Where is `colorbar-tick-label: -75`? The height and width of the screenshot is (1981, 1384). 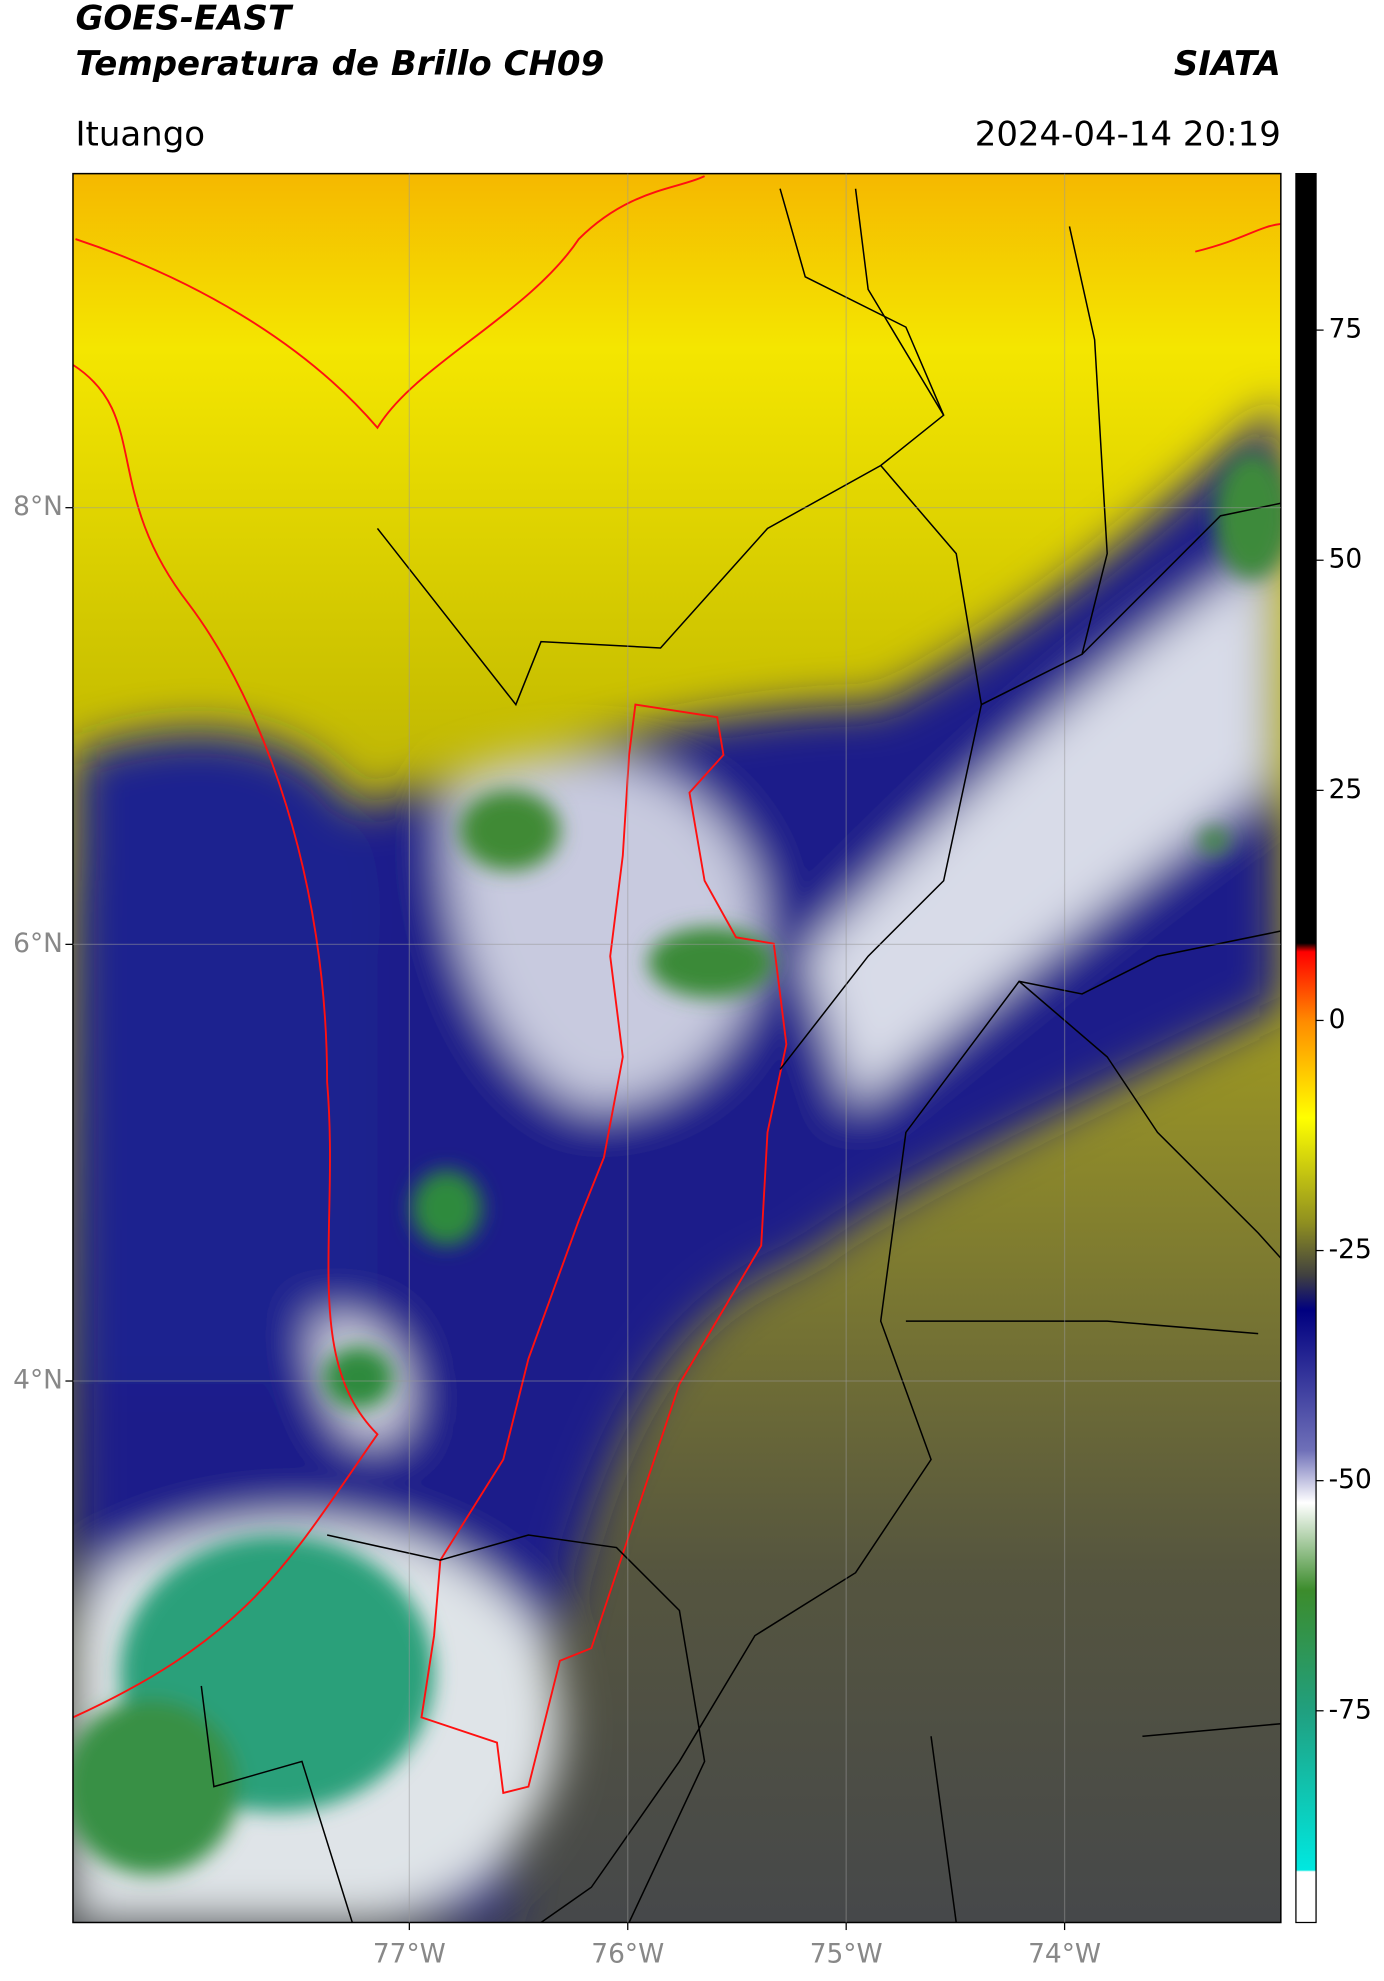
colorbar-tick-label: -75 is located at coordinates (1350, 1709).